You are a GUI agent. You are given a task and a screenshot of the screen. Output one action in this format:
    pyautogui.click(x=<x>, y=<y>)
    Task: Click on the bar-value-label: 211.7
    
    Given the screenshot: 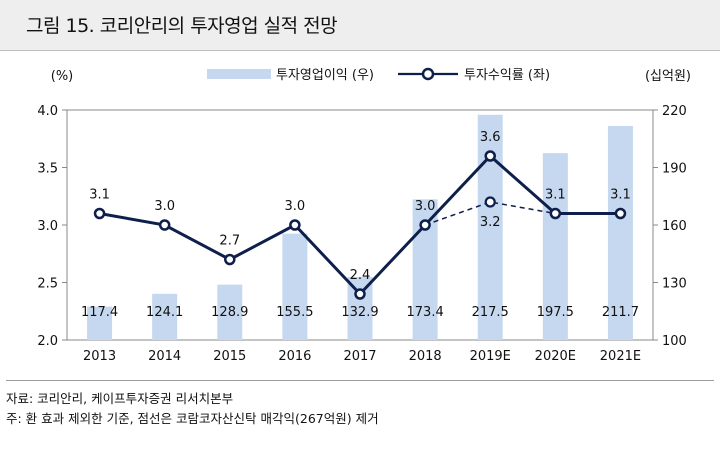 What is the action you would take?
    pyautogui.click(x=620, y=312)
    